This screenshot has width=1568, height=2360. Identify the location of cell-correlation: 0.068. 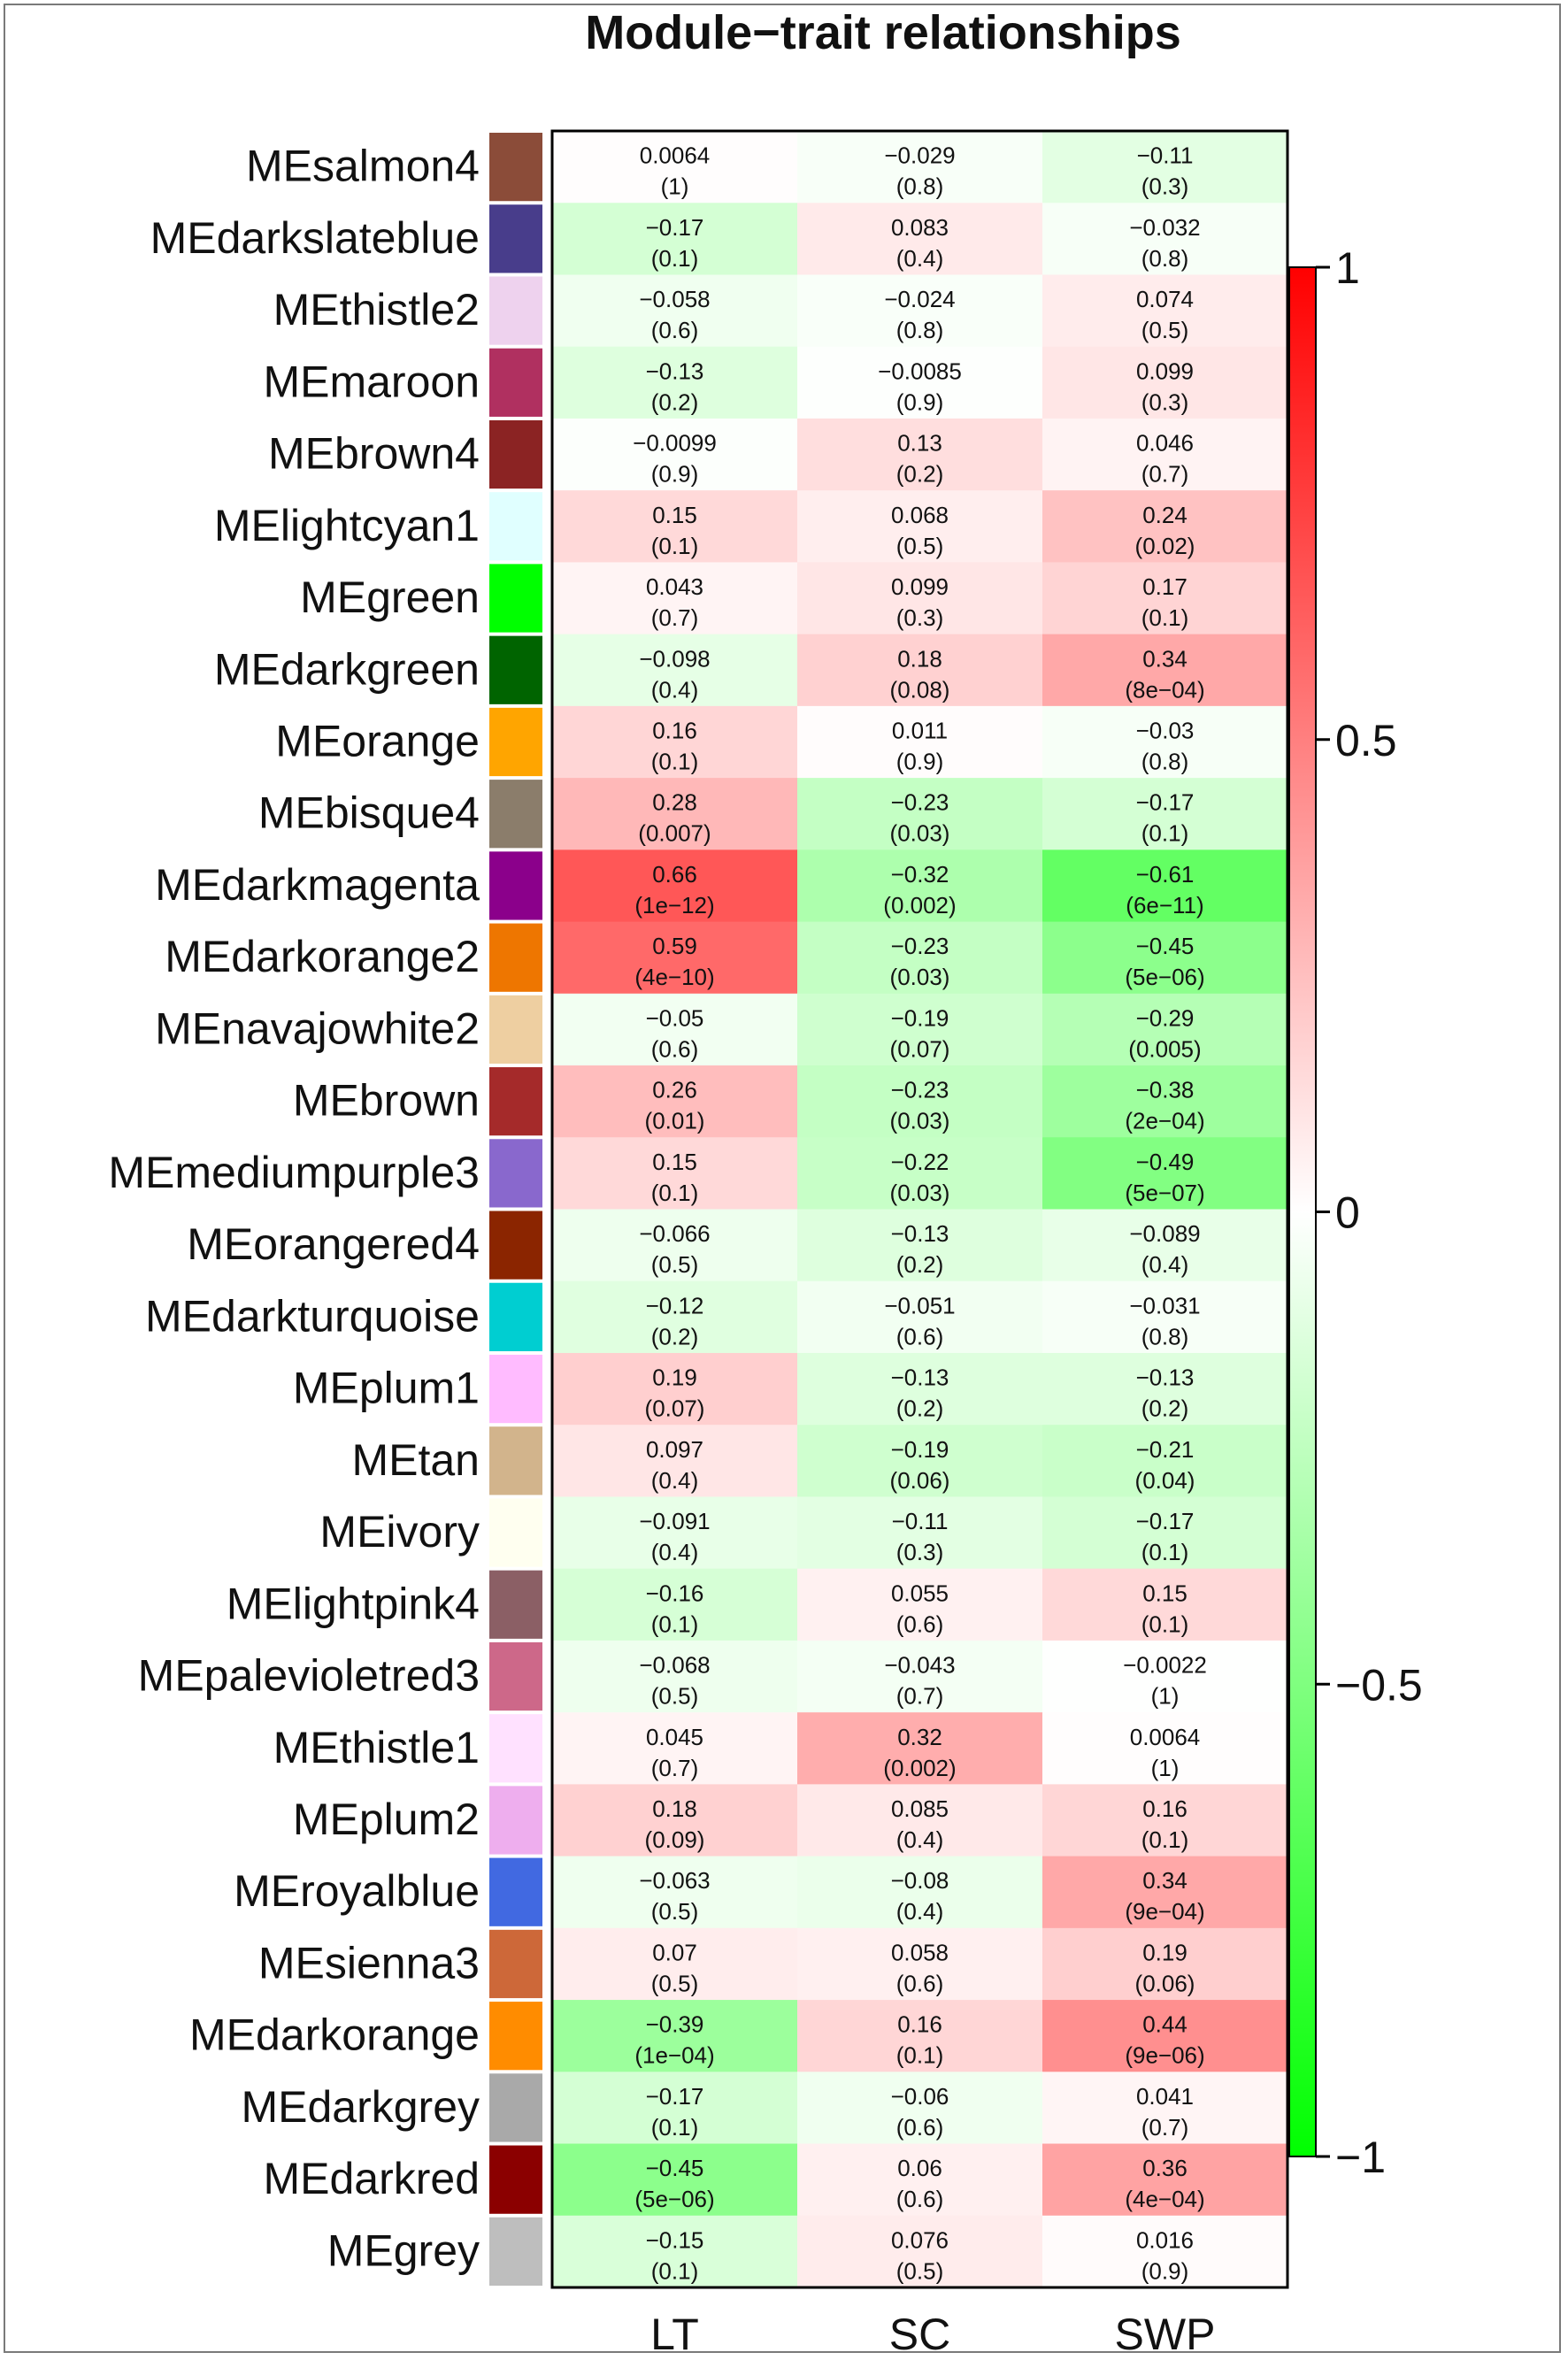
(920, 515).